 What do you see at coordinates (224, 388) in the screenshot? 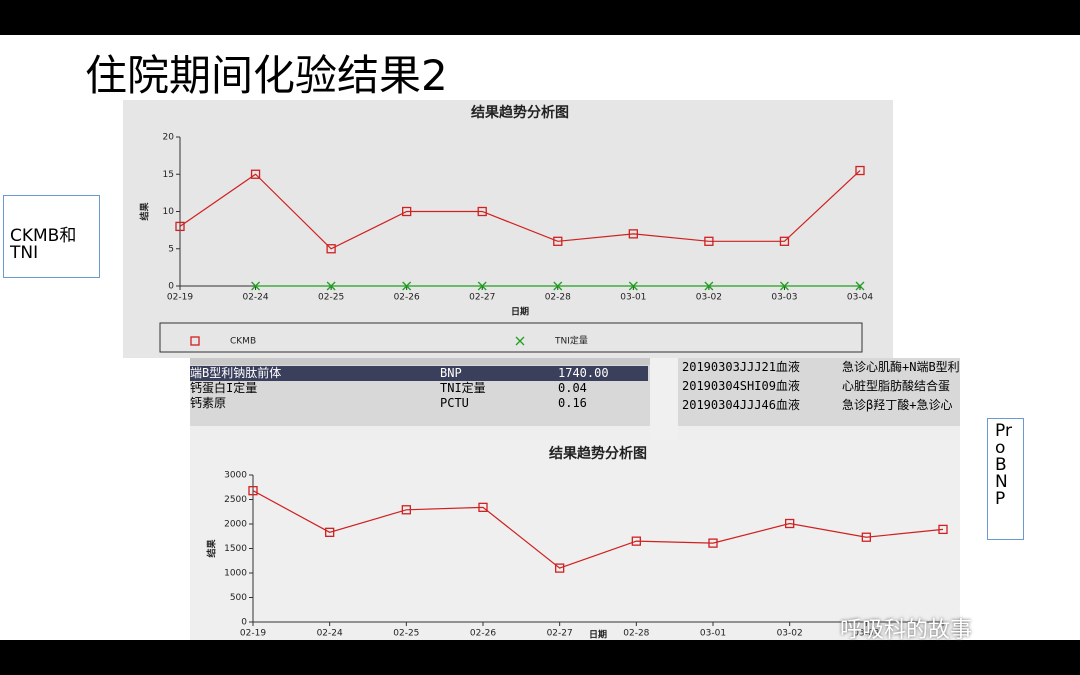
I see `table-cell: 钙蛋白I定量` at bounding box center [224, 388].